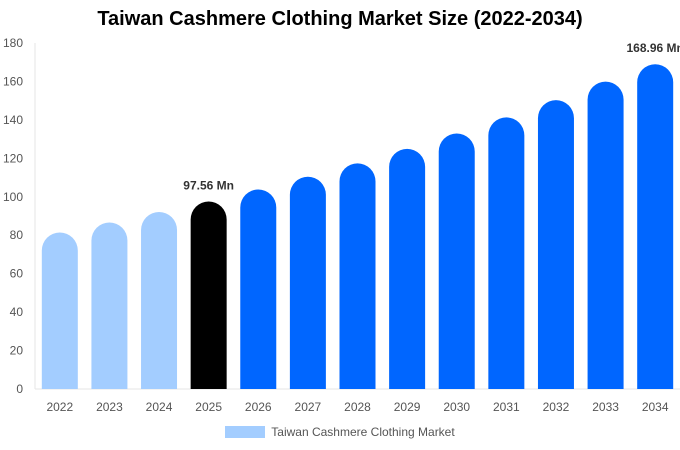 This screenshot has height=450, width=680. I want to click on y-tick-label: 120, so click(13, 158).